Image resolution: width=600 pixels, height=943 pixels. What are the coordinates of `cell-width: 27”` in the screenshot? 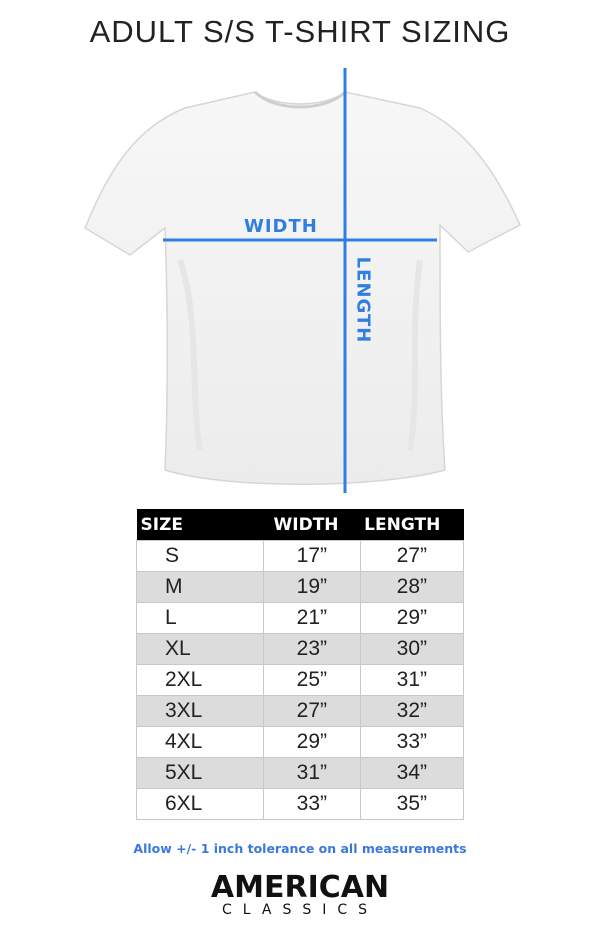 It's located at (312, 711).